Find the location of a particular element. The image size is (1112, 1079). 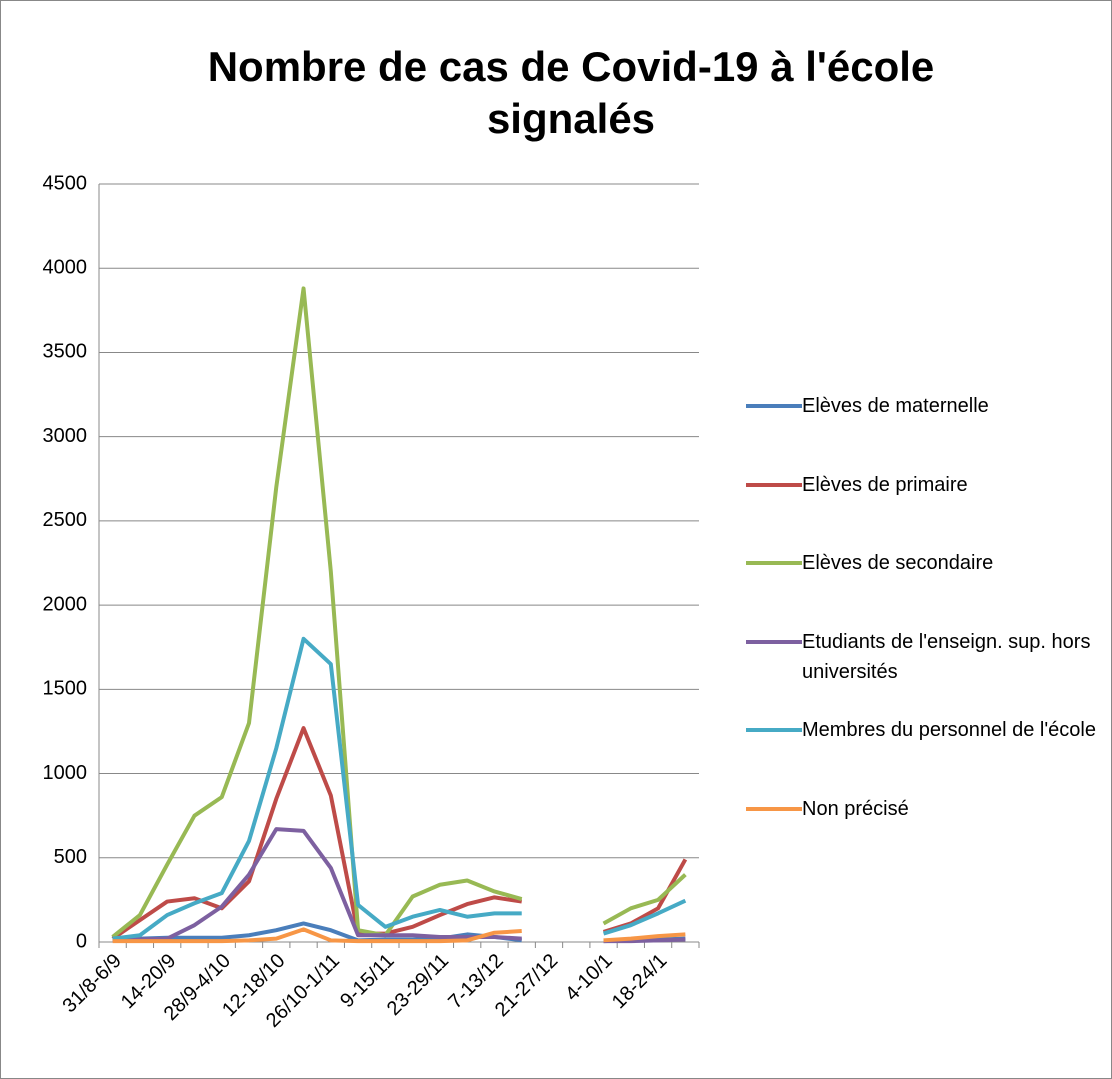

y-tick-label: 0 is located at coordinates (81, 941).